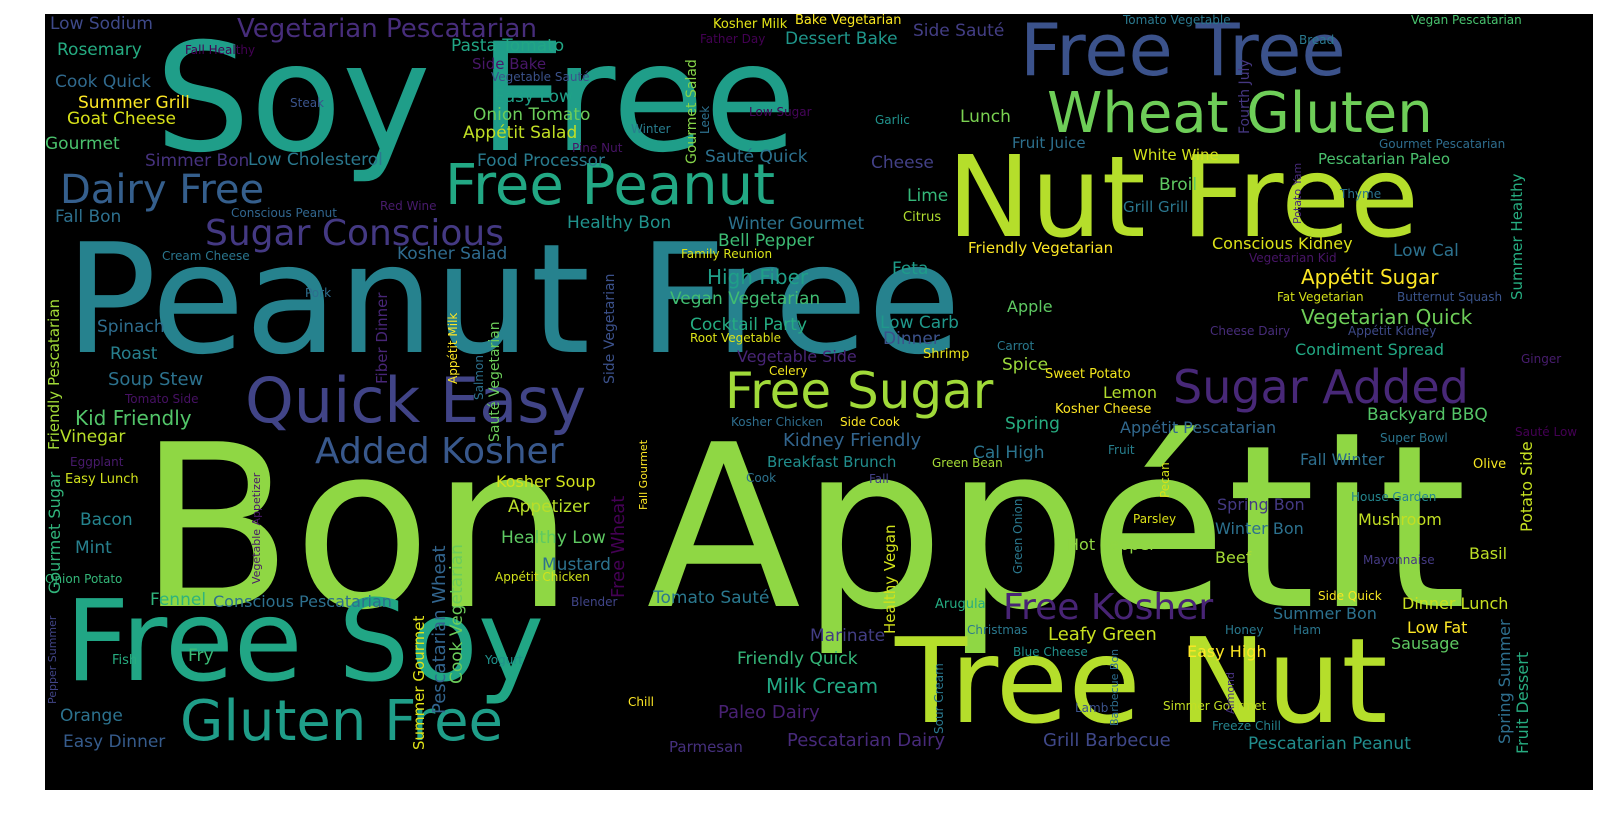  I want to click on cloud-word: Spring Bon, so click(1261, 504).